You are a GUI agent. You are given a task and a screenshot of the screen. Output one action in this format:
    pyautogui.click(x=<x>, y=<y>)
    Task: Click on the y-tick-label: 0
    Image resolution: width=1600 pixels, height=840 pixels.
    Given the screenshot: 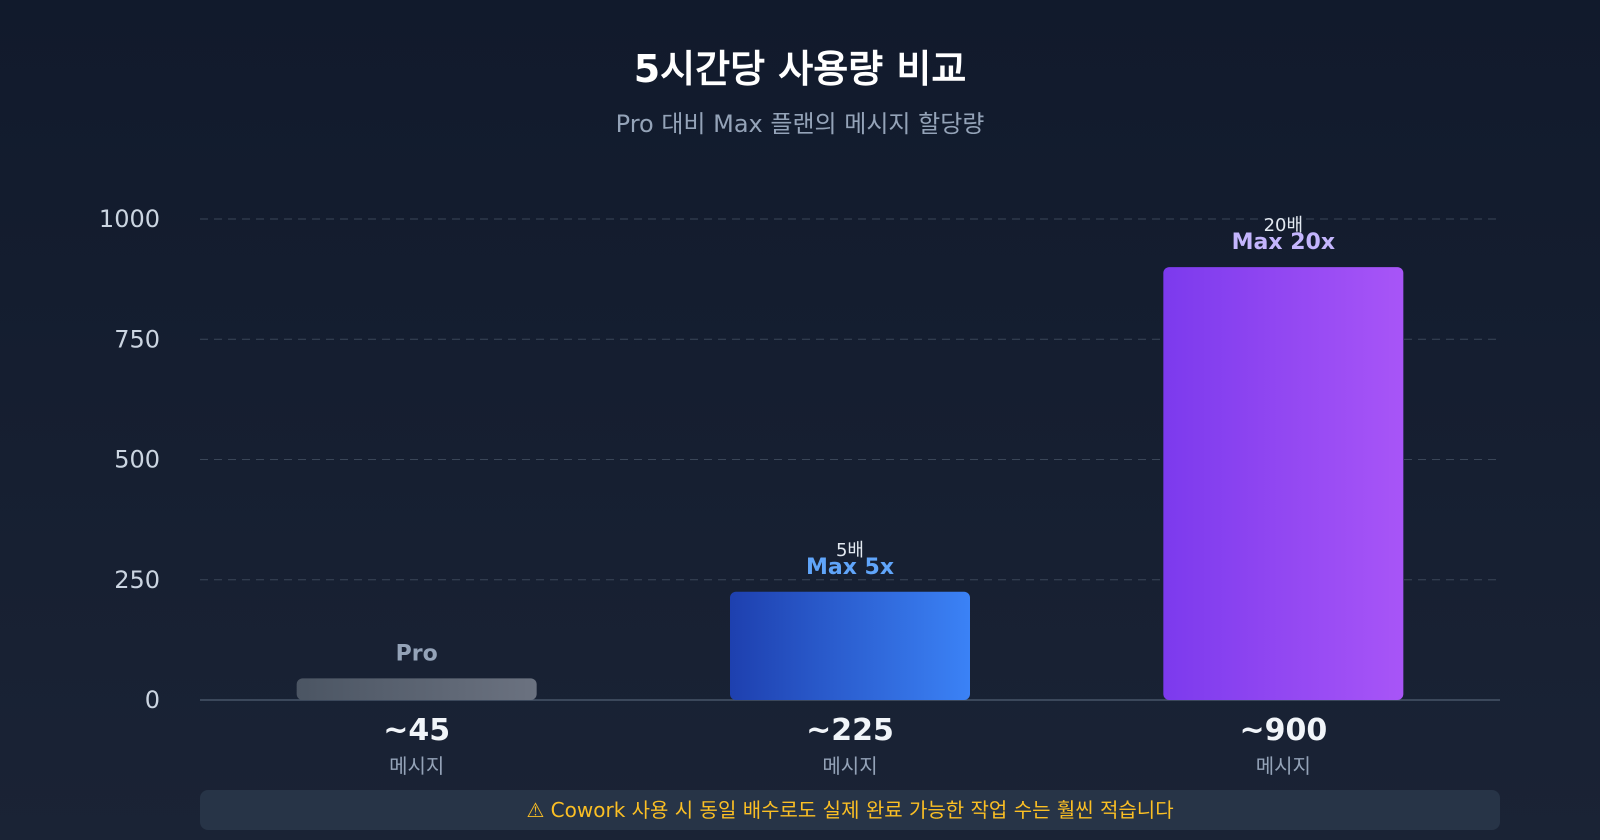 What is the action you would take?
    pyautogui.click(x=152, y=700)
    